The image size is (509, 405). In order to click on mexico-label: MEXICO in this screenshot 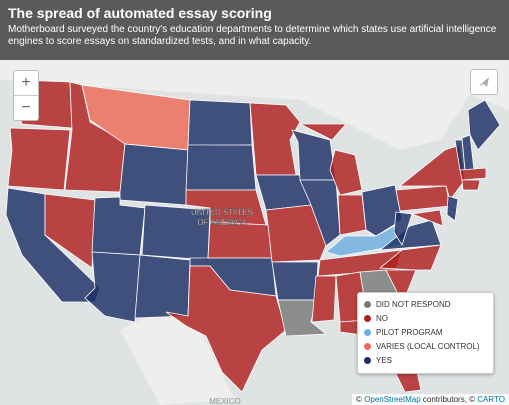, I will do `click(225, 401)`.